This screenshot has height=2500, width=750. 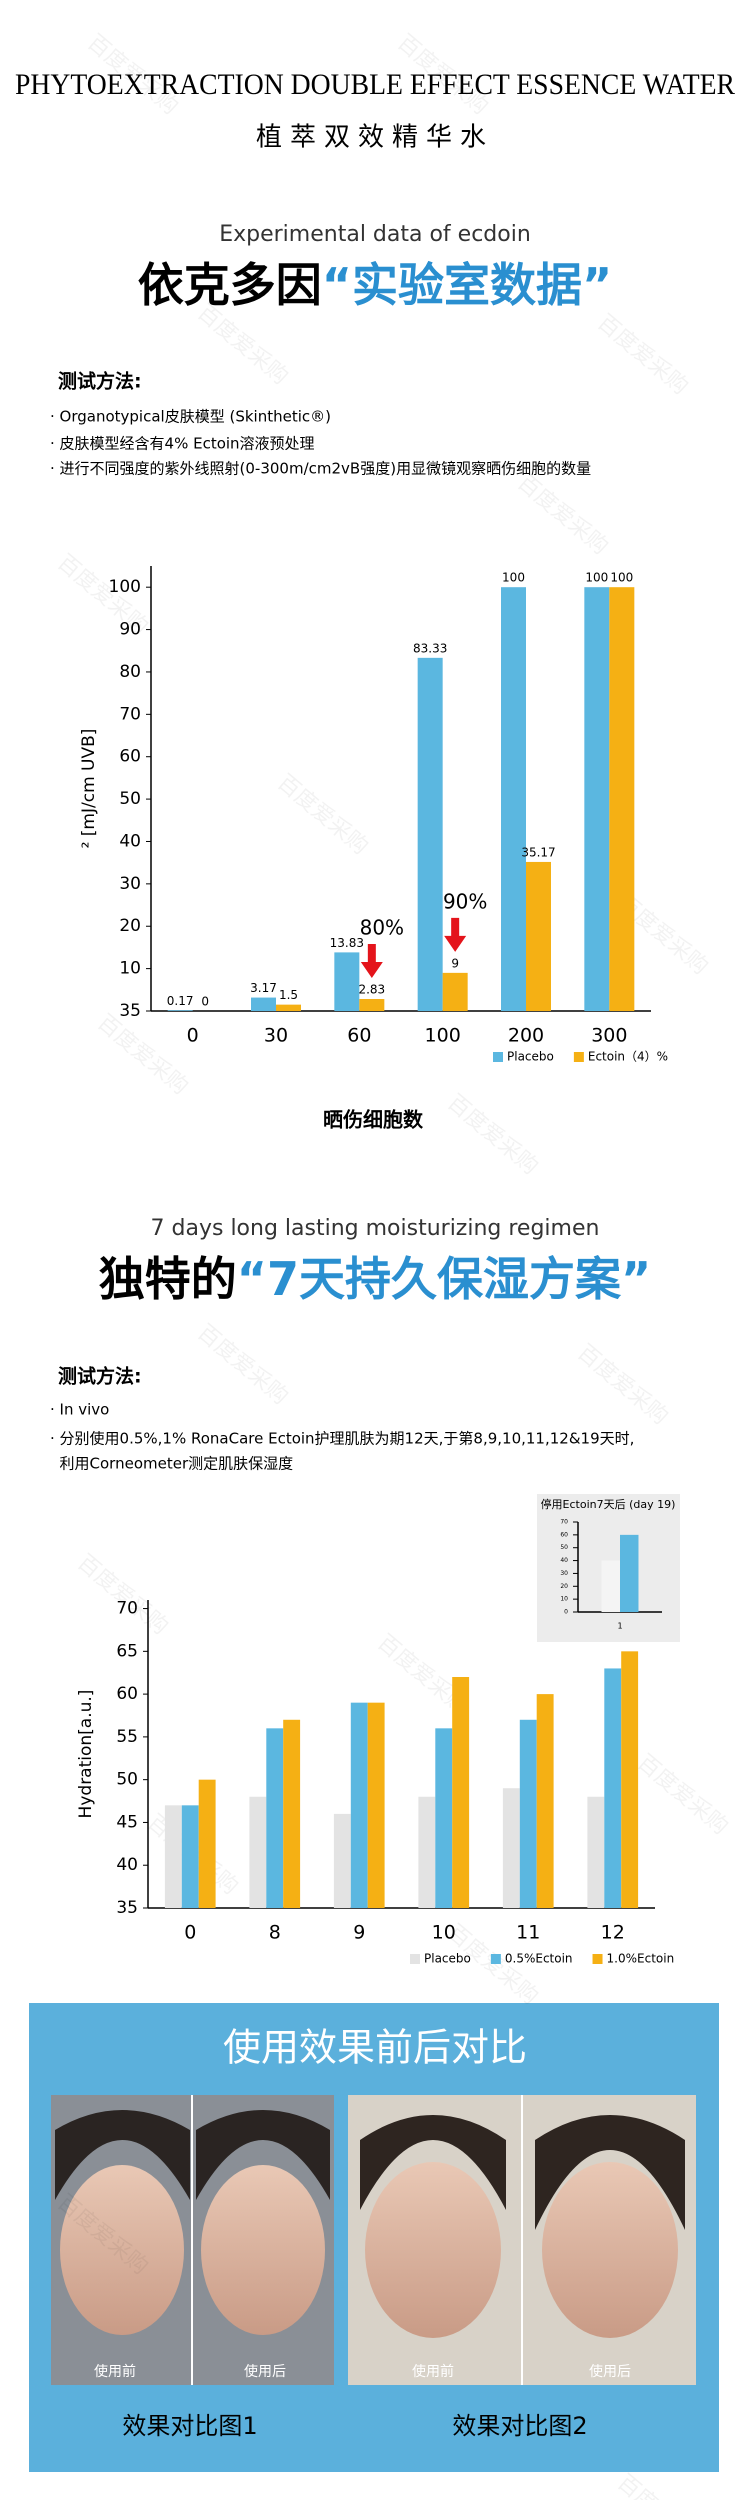 I want to click on y-axis-label: Hydration[a.u.], so click(x=86, y=1754).